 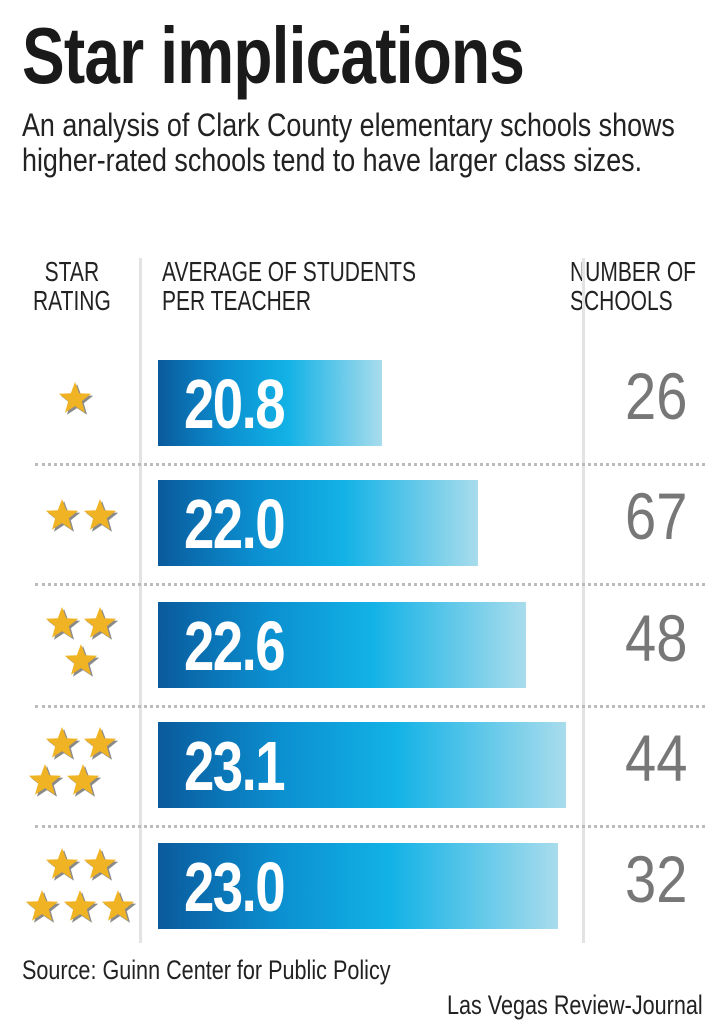 What do you see at coordinates (362, 765) in the screenshot?
I see `bar-4-star: 23.1` at bounding box center [362, 765].